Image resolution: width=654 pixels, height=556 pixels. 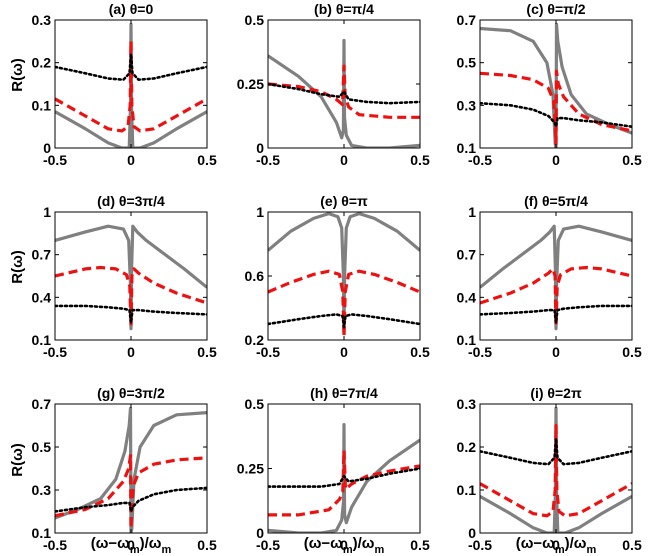 What do you see at coordinates (42, 447) in the screenshot?
I see `ytick-label-g: 0.5` at bounding box center [42, 447].